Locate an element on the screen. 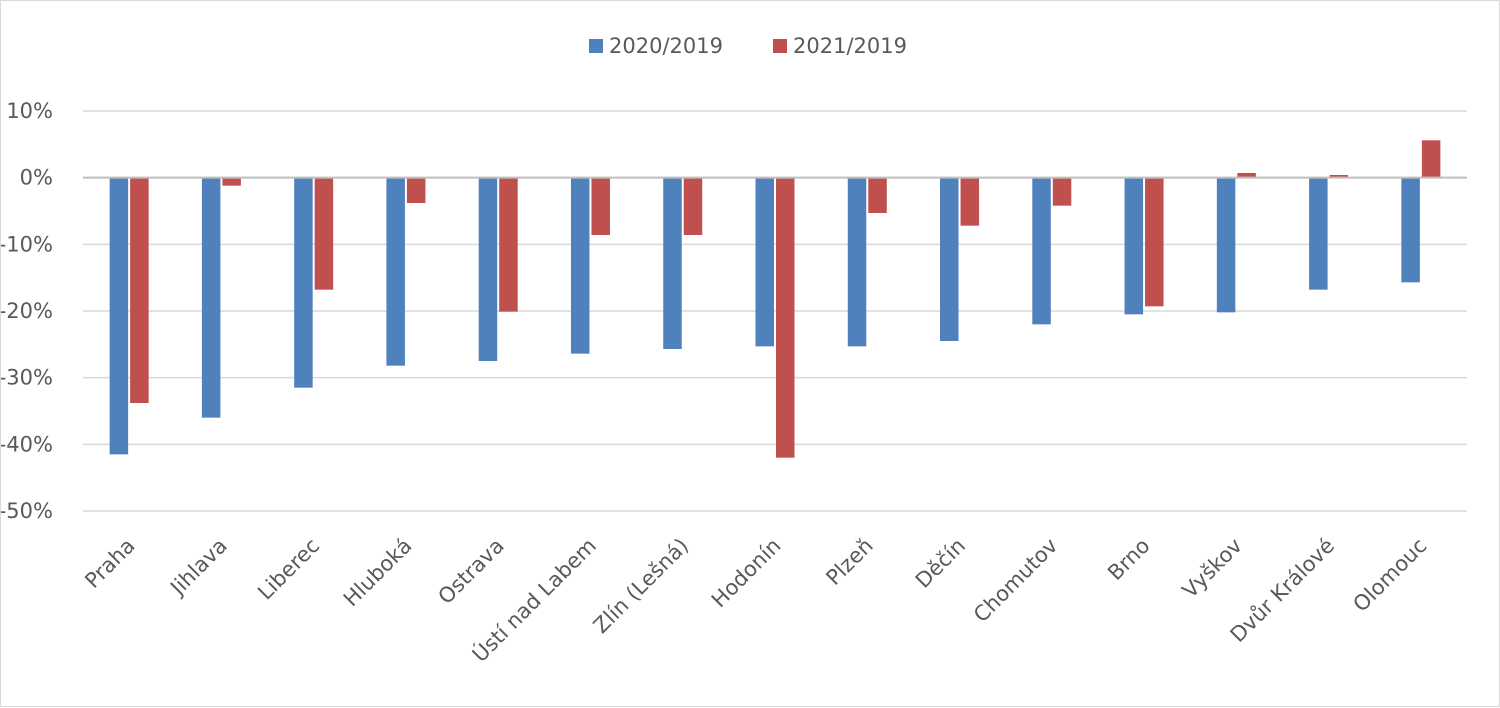  category-label: Olomouc is located at coordinates (1389, 575).